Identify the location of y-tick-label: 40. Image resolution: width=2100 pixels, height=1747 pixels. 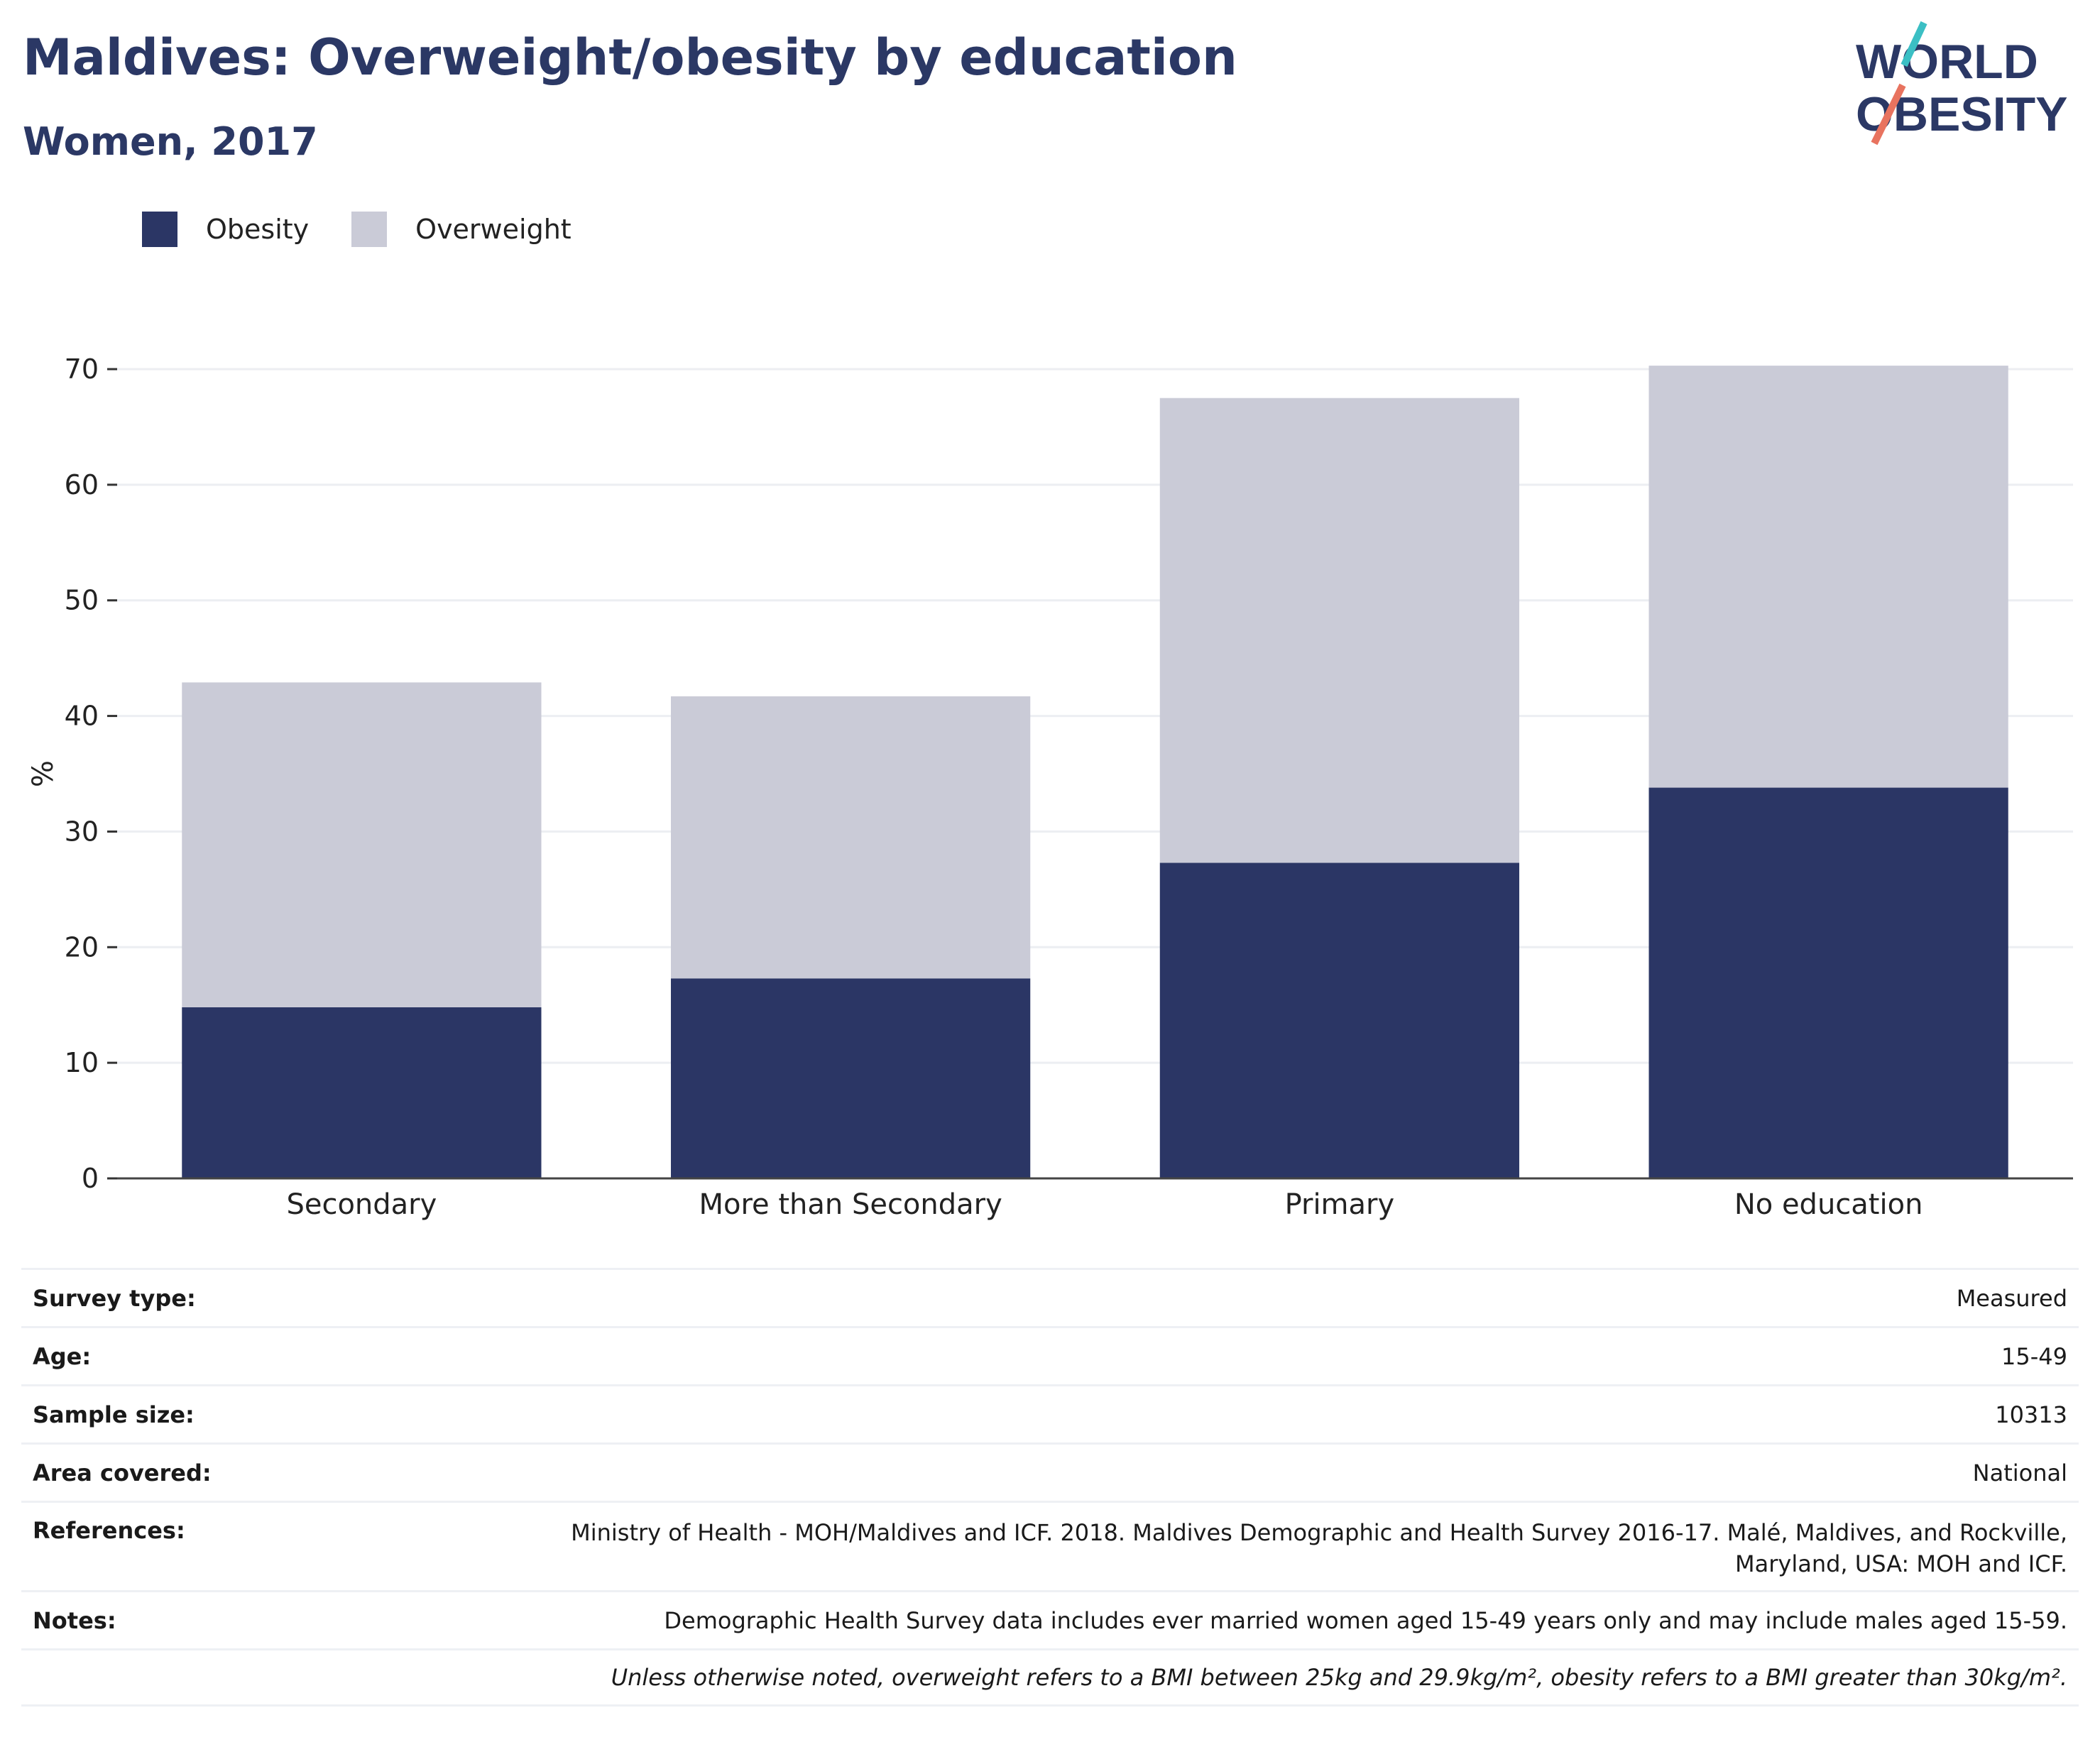
(82, 716).